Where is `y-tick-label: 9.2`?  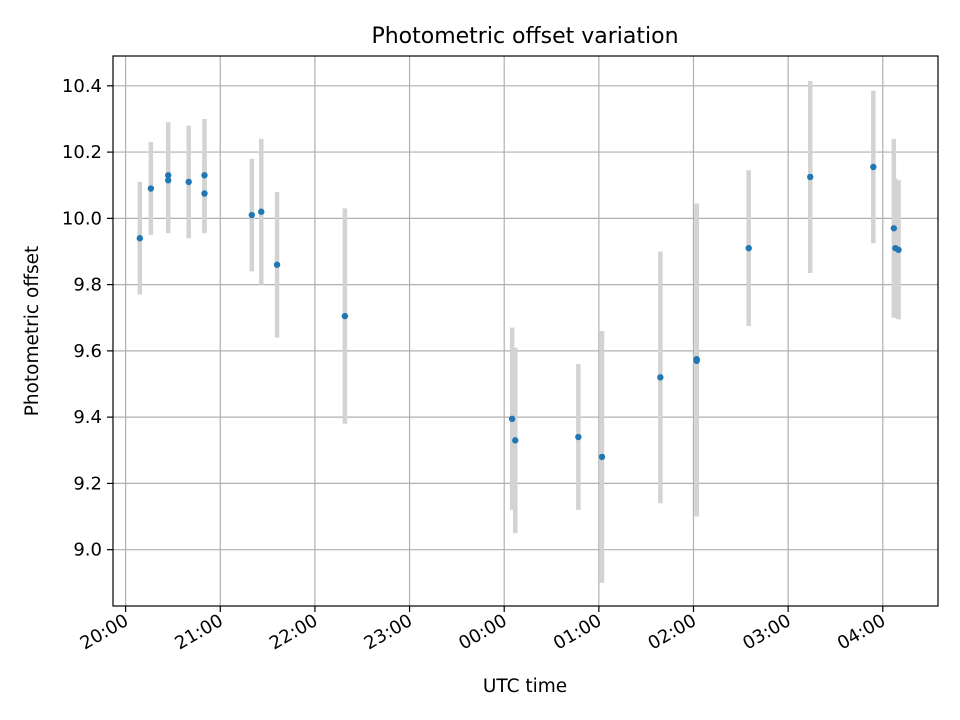 y-tick-label: 9.2 is located at coordinates (87, 483).